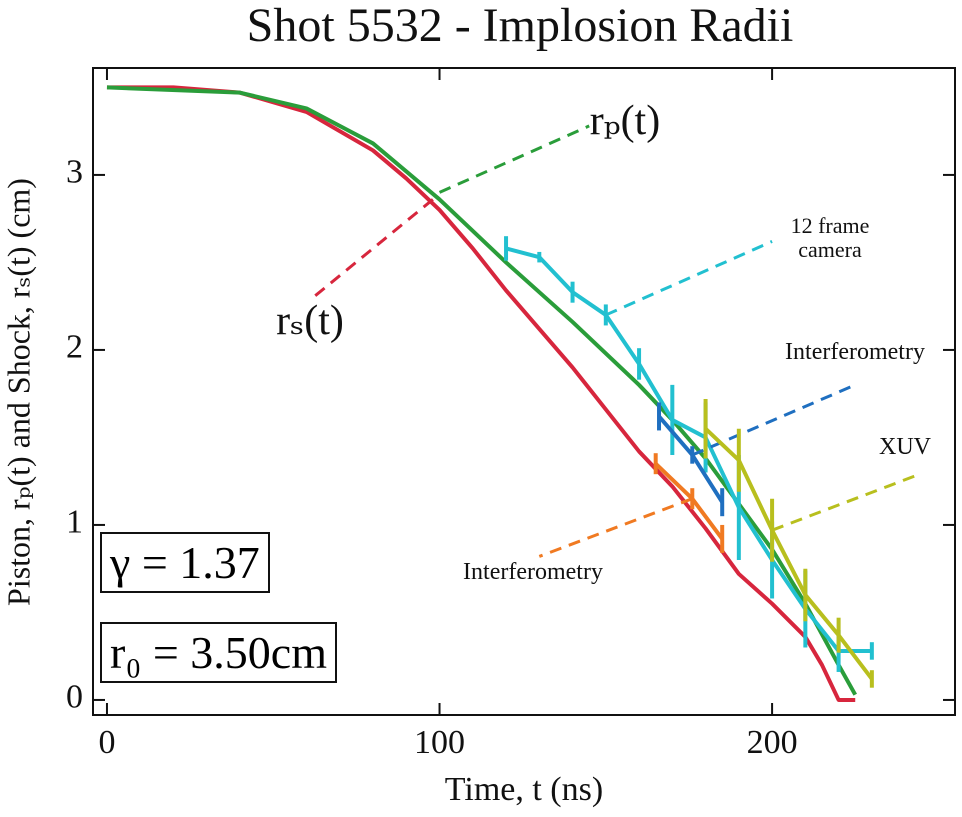 The height and width of the screenshot is (817, 962). What do you see at coordinates (625, 121) in the screenshot?
I see `series-label: rₚ(t)` at bounding box center [625, 121].